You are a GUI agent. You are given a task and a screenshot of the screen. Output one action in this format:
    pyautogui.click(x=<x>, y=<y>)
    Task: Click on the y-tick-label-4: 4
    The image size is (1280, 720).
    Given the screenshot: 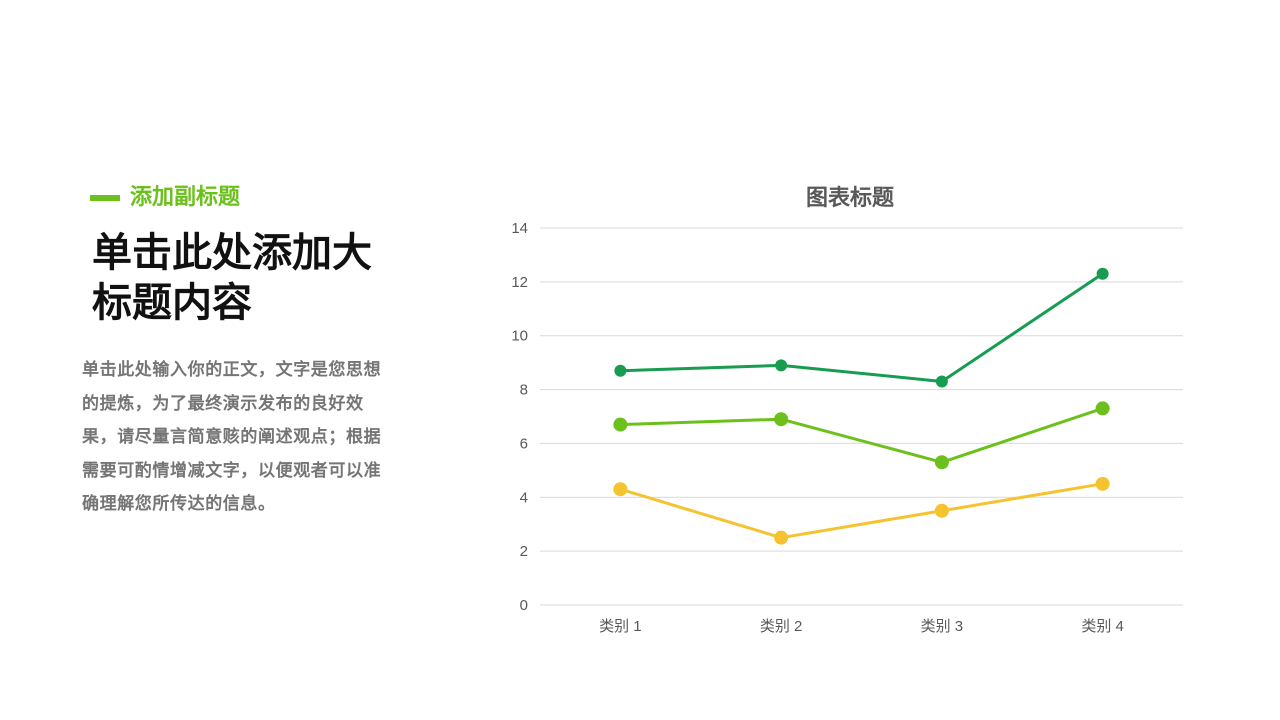 What is the action you would take?
    pyautogui.click(x=524, y=497)
    